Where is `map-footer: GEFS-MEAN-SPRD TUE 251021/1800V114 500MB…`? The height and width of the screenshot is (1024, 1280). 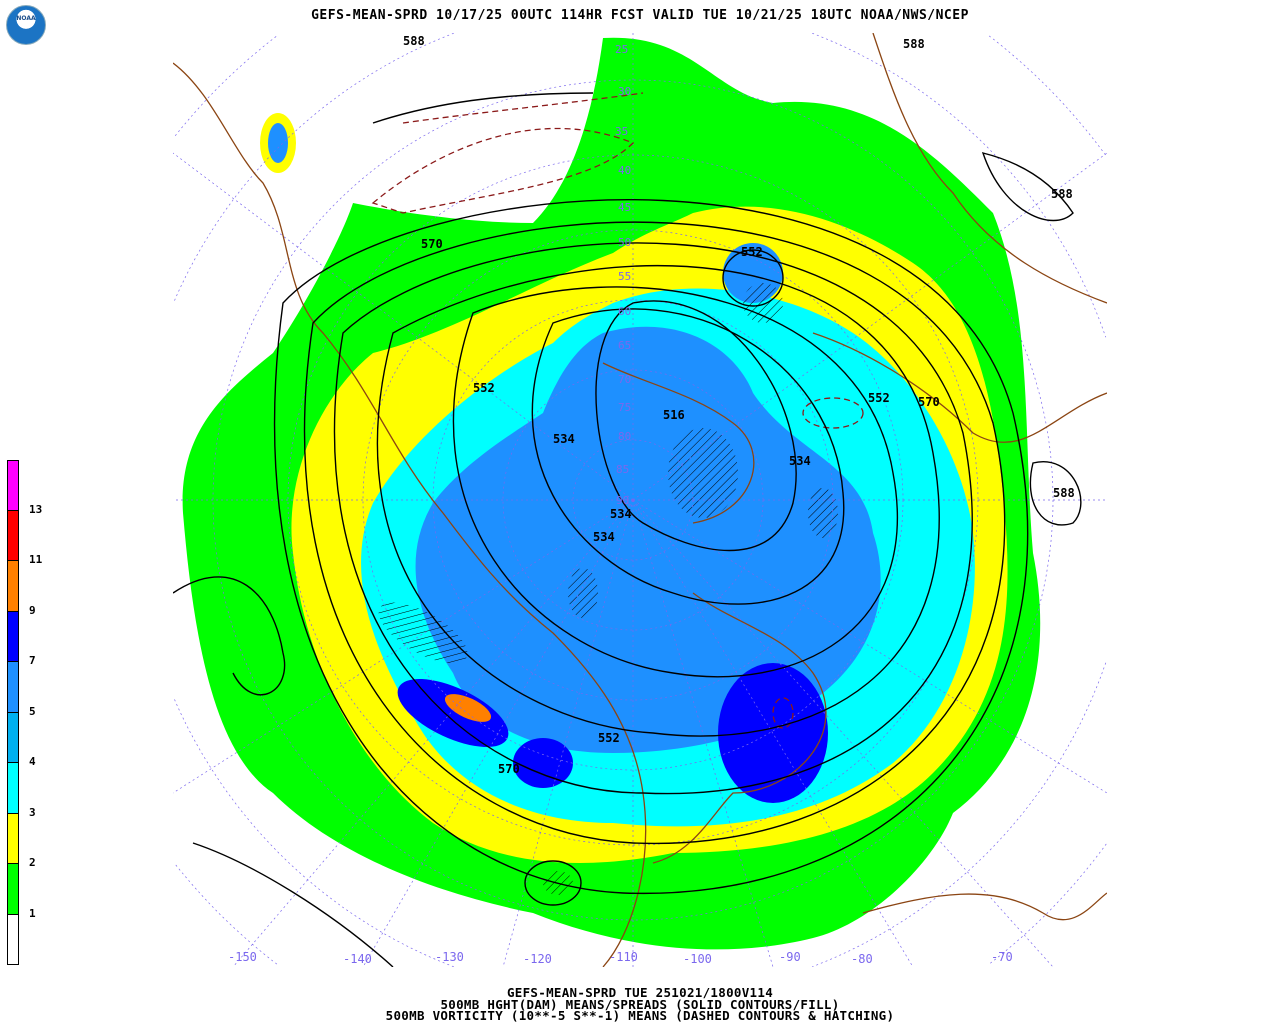 map-footer: GEFS-MEAN-SPRD TUE 251021/1800V114 500MB… is located at coordinates (640, 1004).